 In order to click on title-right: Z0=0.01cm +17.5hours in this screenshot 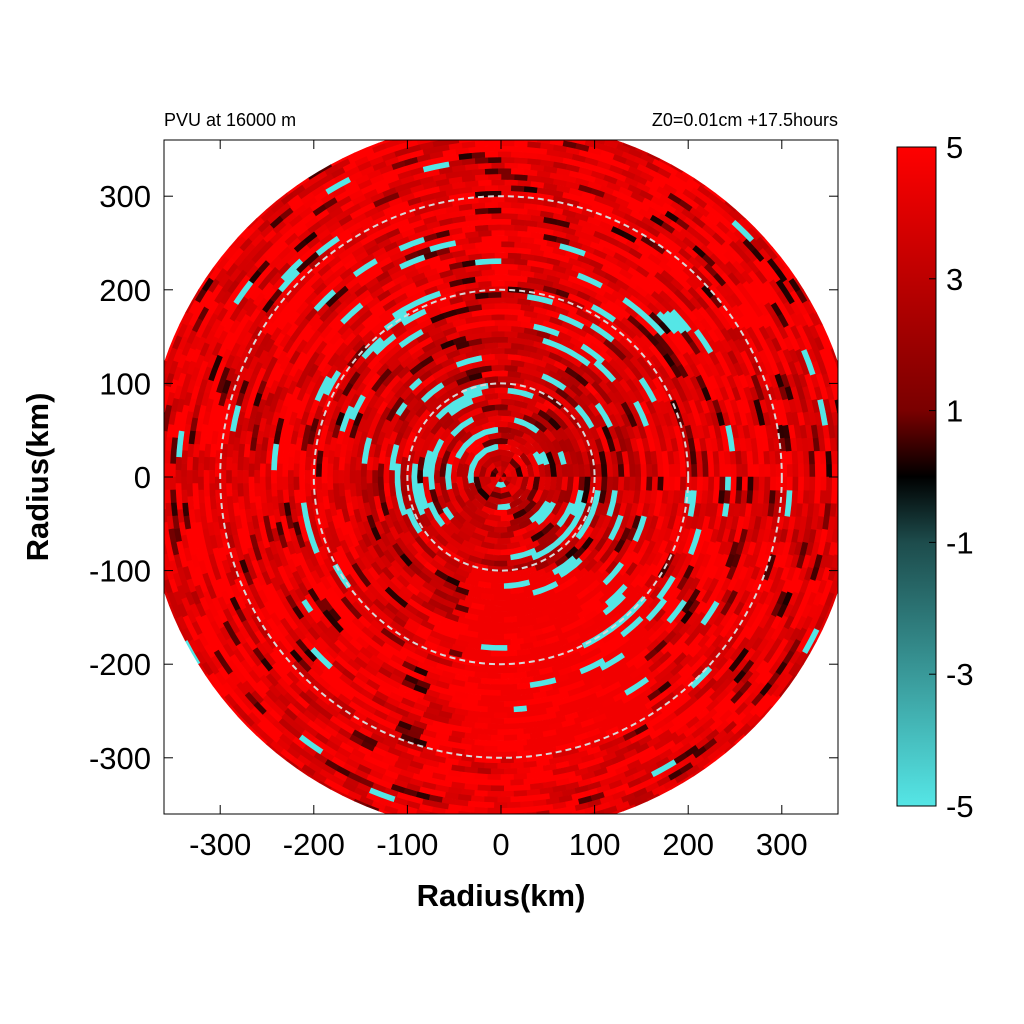, I will do `click(745, 120)`.